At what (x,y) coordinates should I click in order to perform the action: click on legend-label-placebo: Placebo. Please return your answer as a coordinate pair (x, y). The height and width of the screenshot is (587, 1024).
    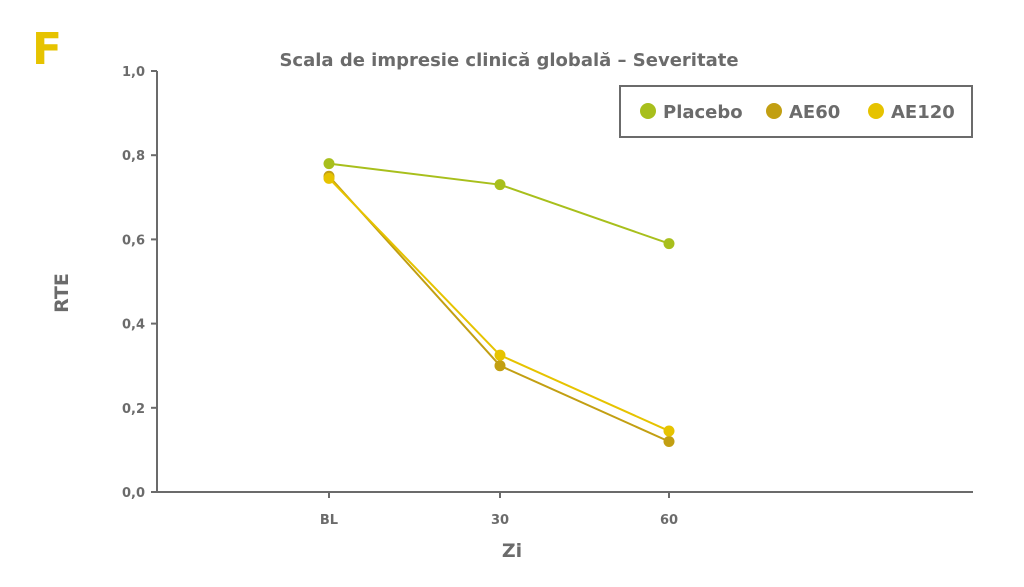
    Looking at the image, I should click on (703, 112).